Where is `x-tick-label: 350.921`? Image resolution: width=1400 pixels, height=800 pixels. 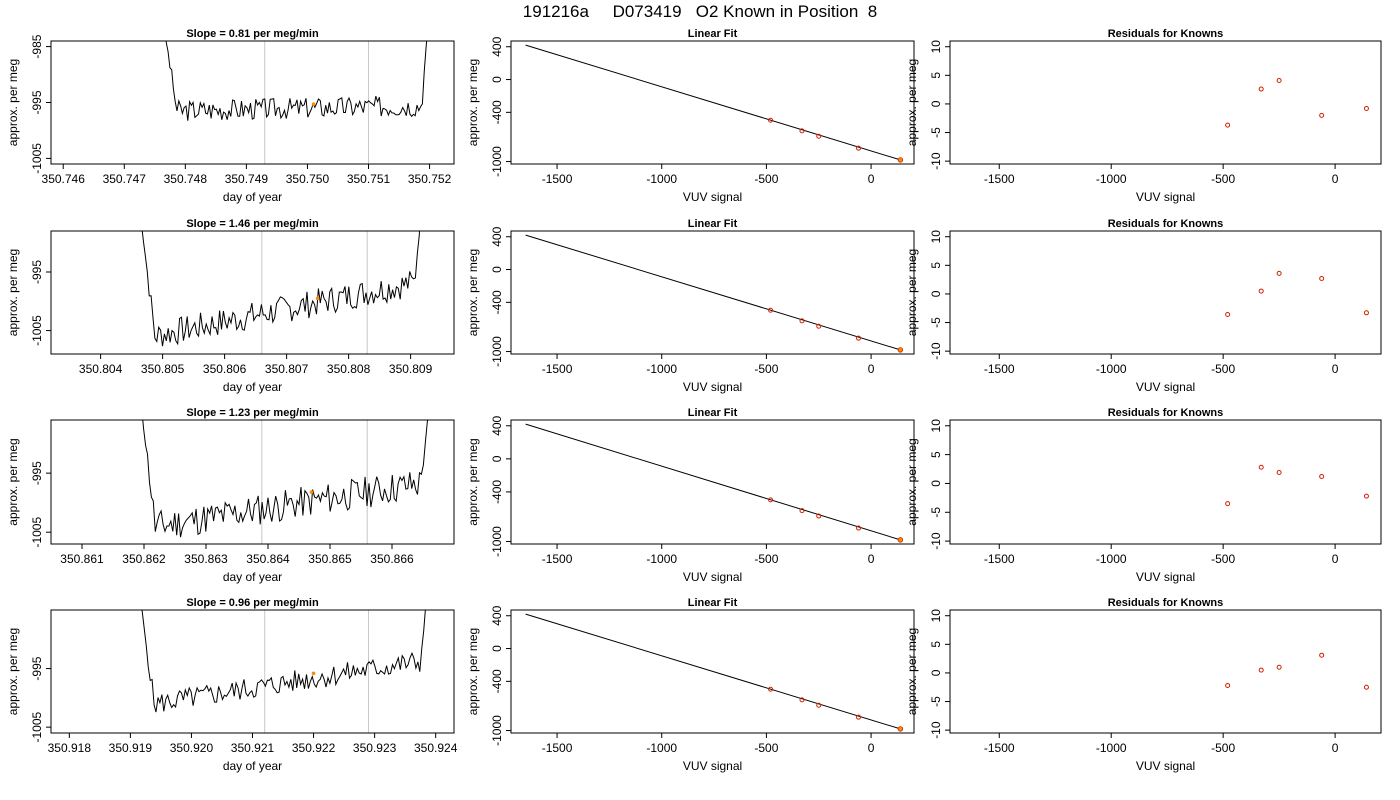
x-tick-label: 350.921 is located at coordinates (253, 748).